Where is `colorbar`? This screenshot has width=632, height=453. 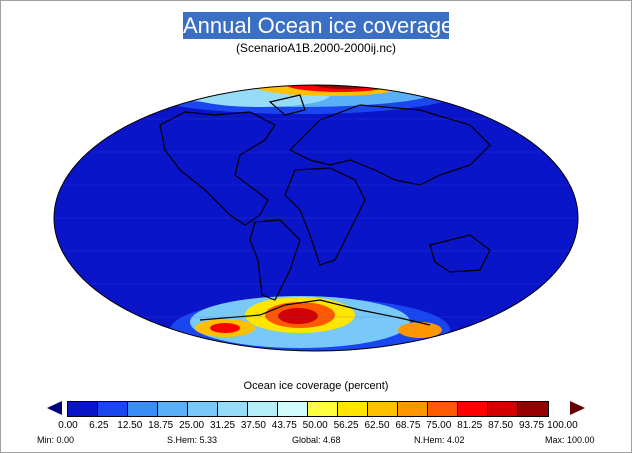 colorbar is located at coordinates (308, 409).